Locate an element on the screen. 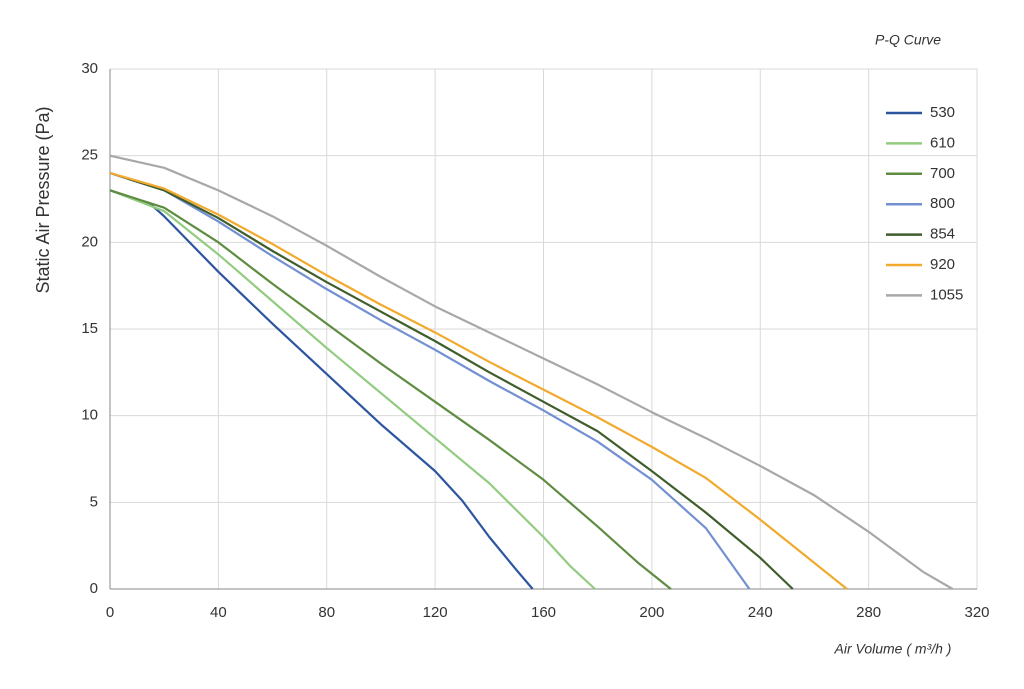  legend-label: 700 is located at coordinates (942, 173).